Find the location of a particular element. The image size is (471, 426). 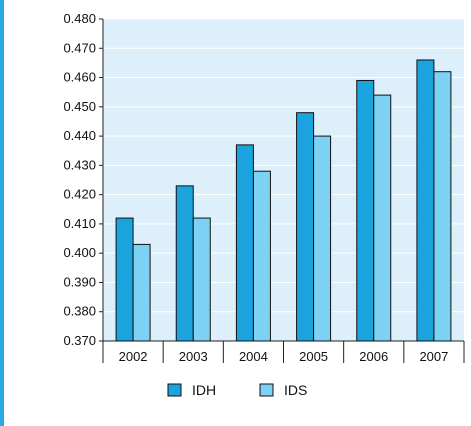

bar-ids-2004 is located at coordinates (261, 256).